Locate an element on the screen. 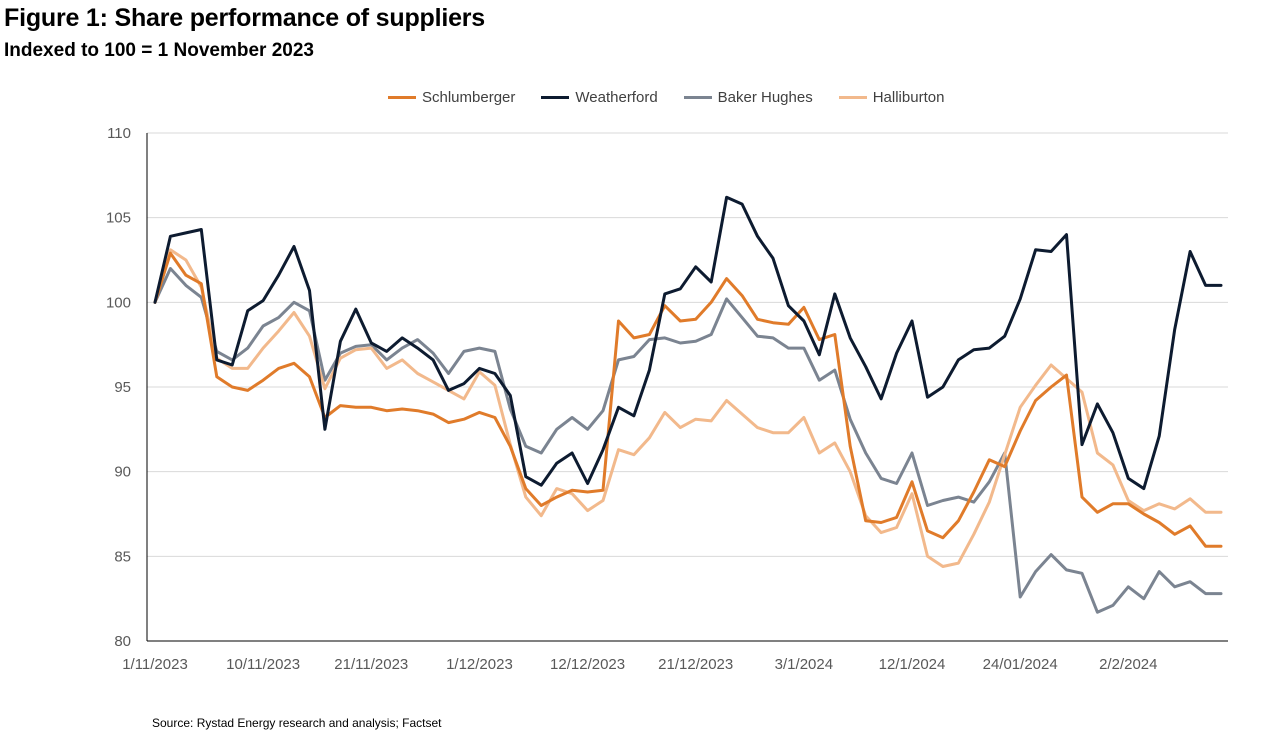  x-tick-label-3: 1/12/2023 is located at coordinates (479, 664).